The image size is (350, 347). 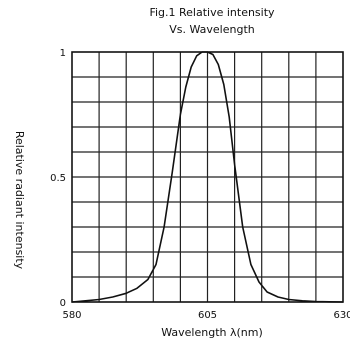 I want to click on y-tick-label: 0, so click(x=63, y=303).